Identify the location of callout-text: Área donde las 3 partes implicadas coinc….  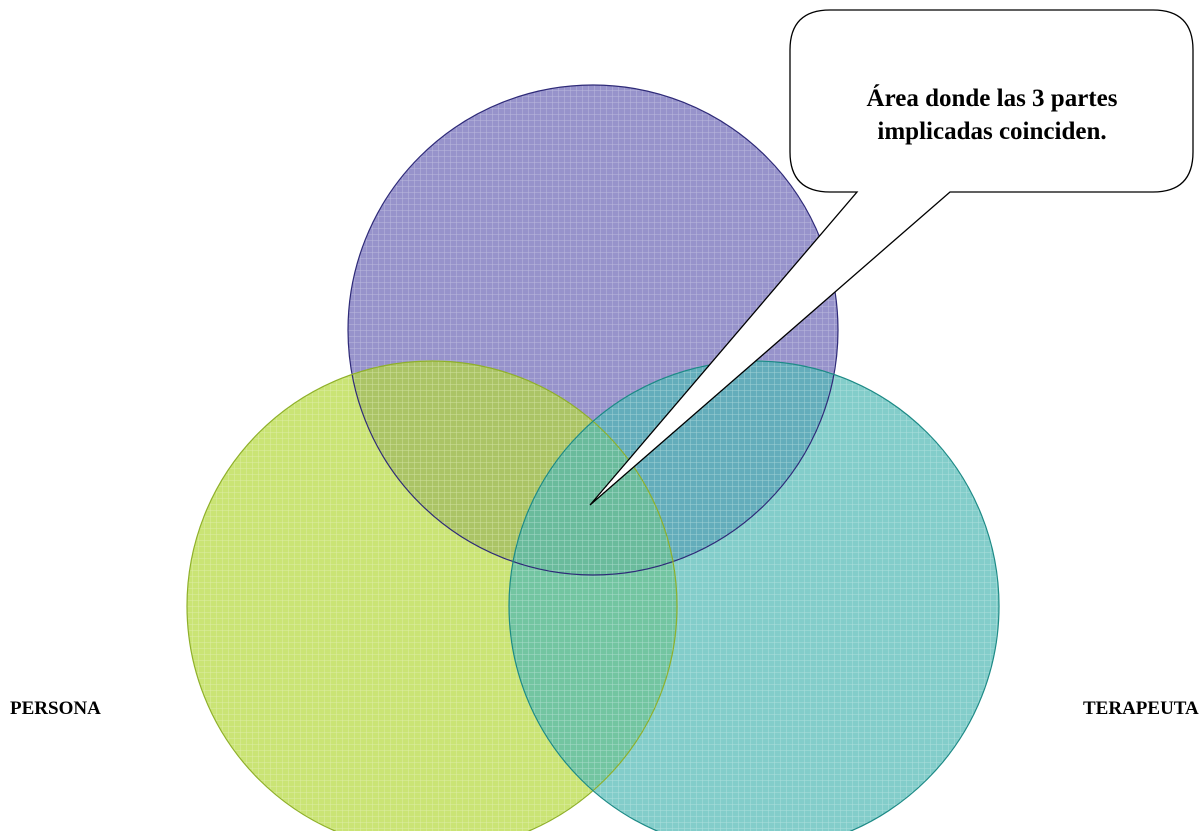
(992, 115).